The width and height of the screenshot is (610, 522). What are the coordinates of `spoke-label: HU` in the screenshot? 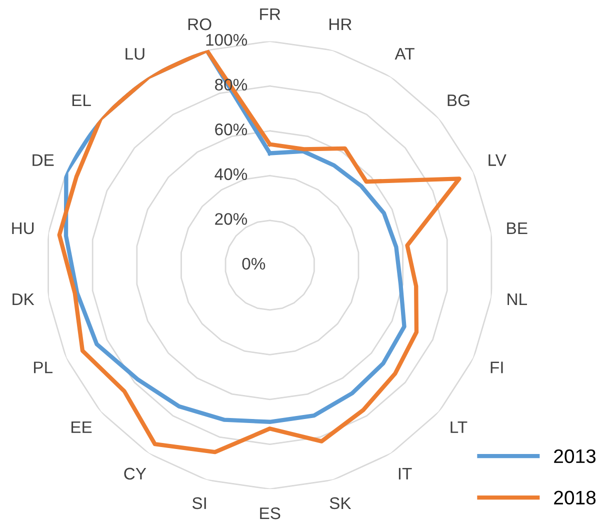 It's located at (23, 228).